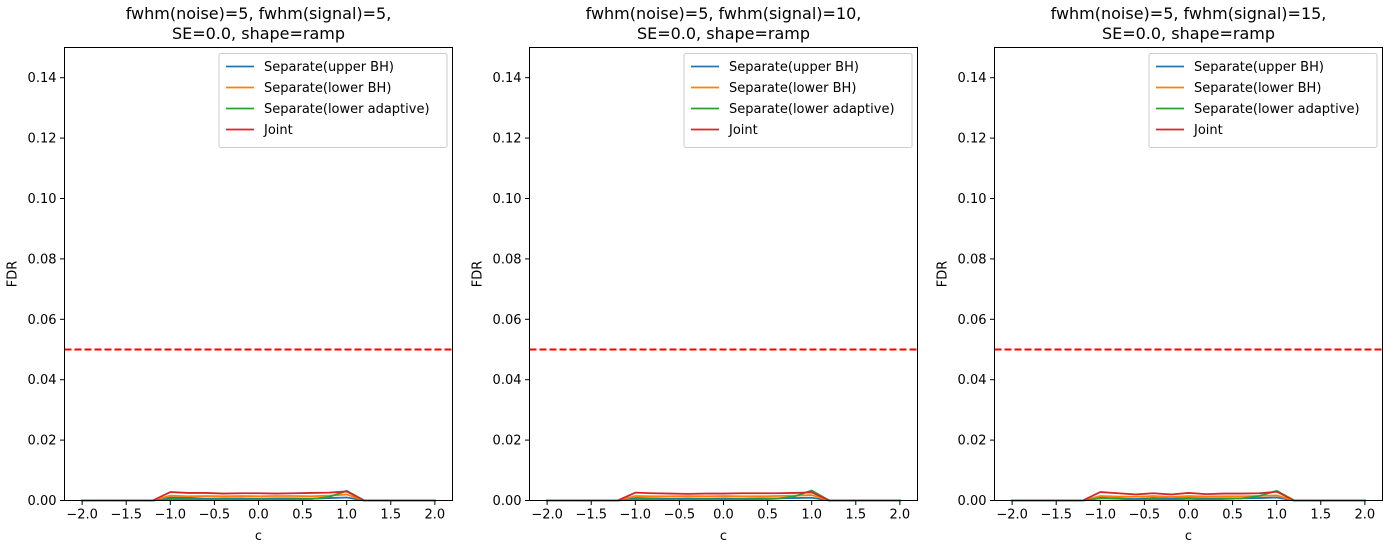  What do you see at coordinates (259, 13) in the screenshot?
I see `chart-title: fwhm(noise)=5, fwhm(signal)=5,` at bounding box center [259, 13].